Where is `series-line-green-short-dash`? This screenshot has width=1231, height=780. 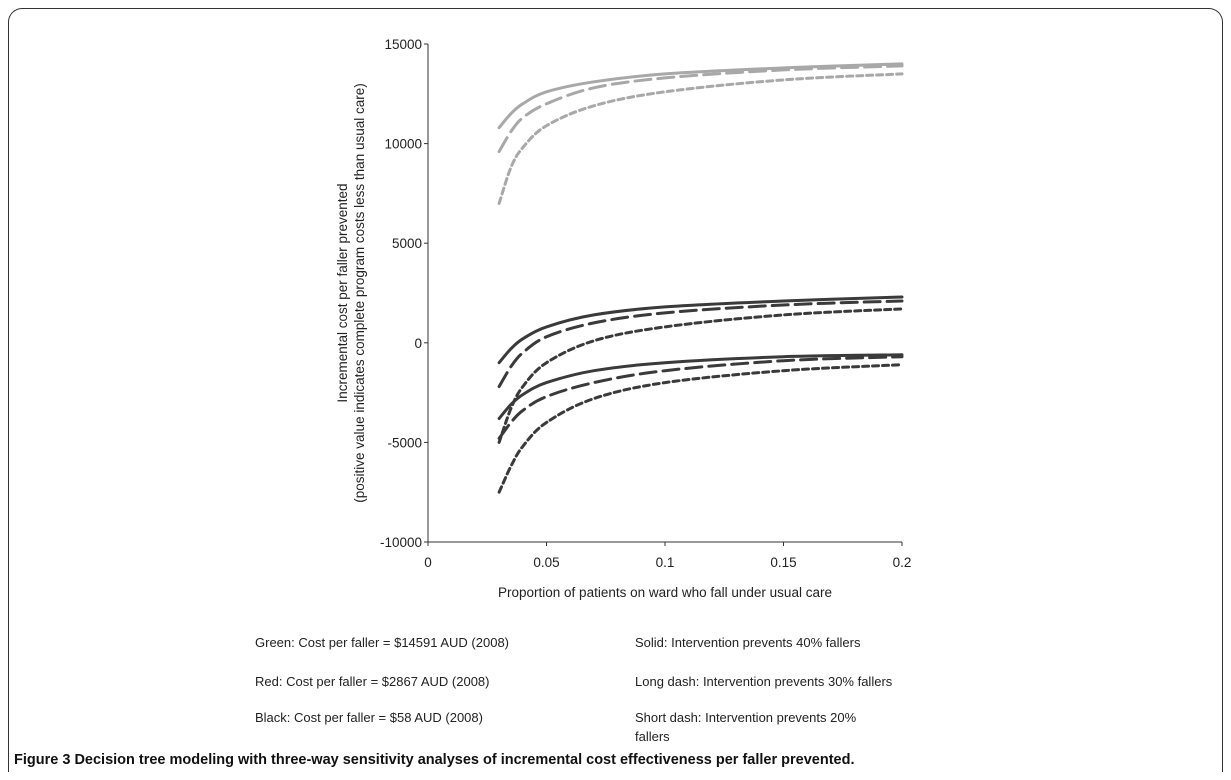
series-line-green-short-dash is located at coordinates (700, 138).